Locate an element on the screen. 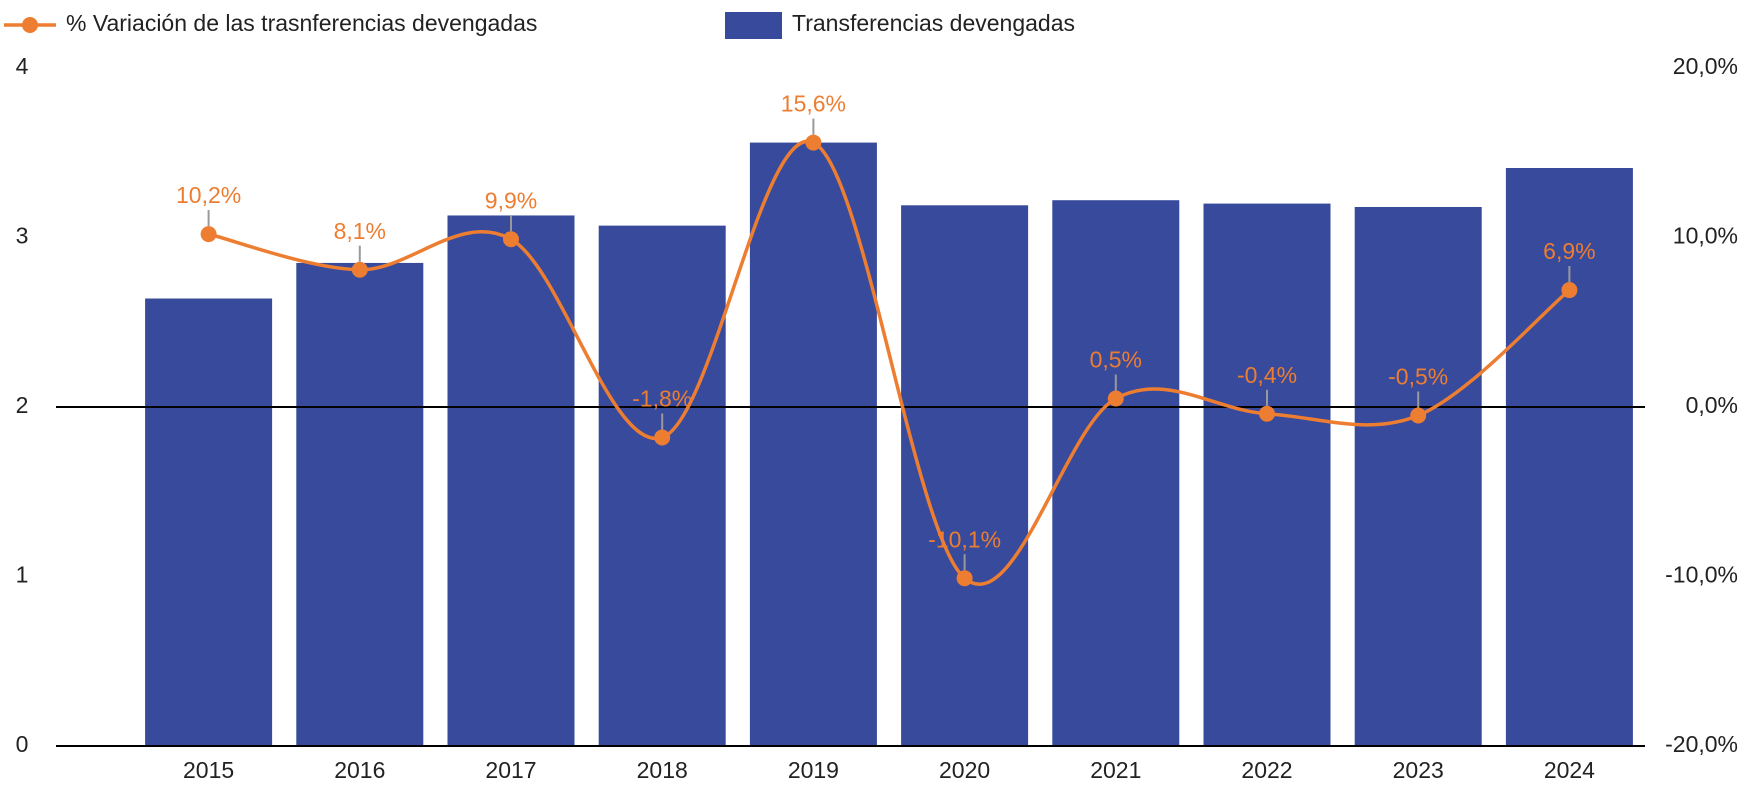  y-tick-label: 3 is located at coordinates (22, 236).